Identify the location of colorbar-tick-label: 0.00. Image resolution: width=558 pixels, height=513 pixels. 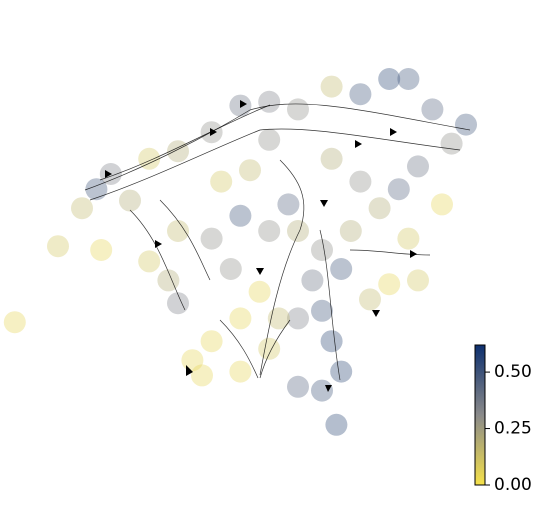
(513, 485).